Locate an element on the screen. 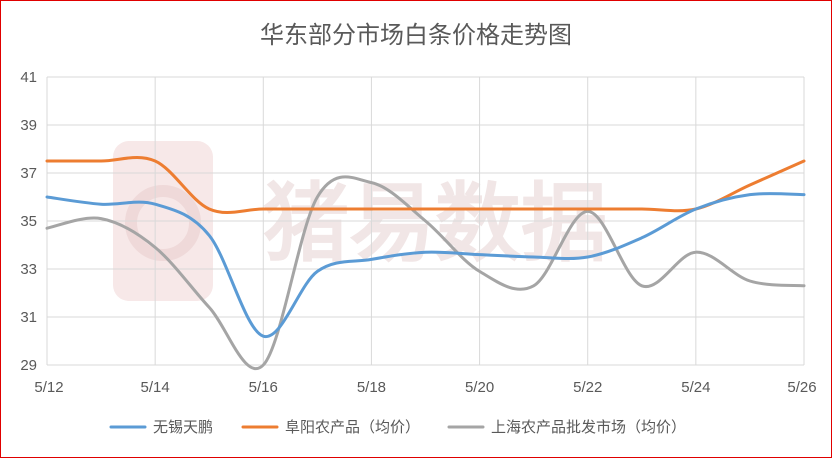  legend: 无锡天鹏 阜阳农产品（均价） 上海农产品批发市场（均价） is located at coordinates (397, 427).